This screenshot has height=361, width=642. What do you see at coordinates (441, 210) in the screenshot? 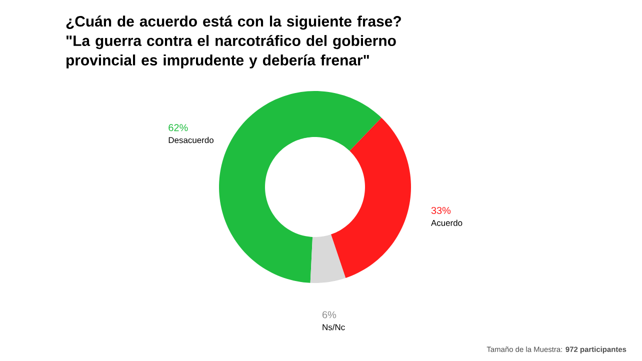
I see `data-label: 33%` at bounding box center [441, 210].